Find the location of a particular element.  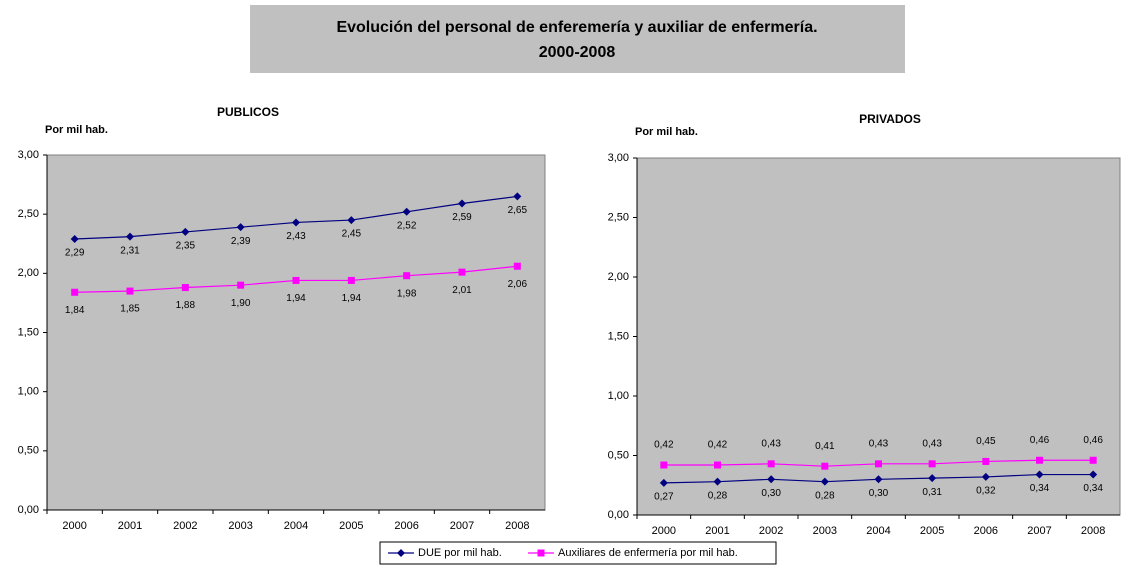

data-label: 2,01 is located at coordinates (462, 290).